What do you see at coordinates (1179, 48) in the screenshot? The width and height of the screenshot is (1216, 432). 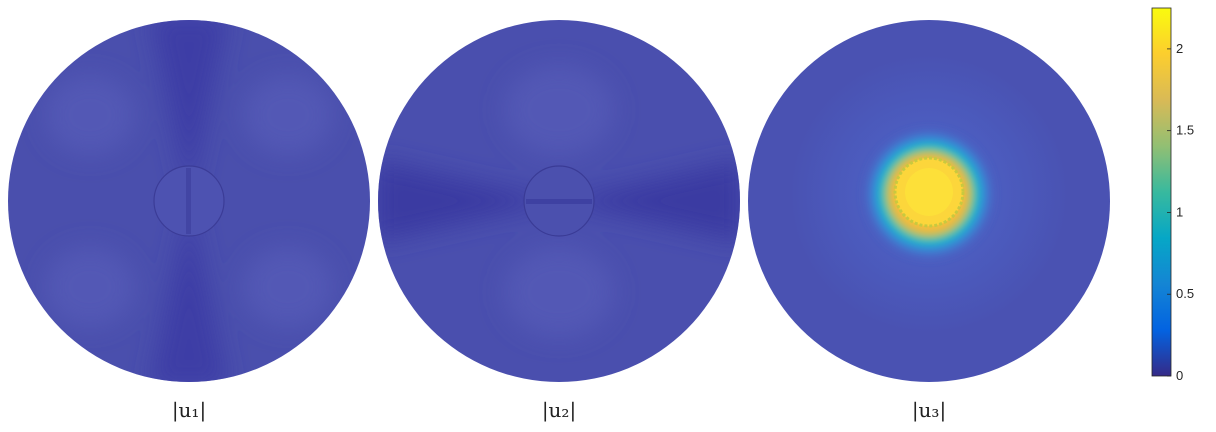 I see `colorbar-tick-label: 2` at bounding box center [1179, 48].